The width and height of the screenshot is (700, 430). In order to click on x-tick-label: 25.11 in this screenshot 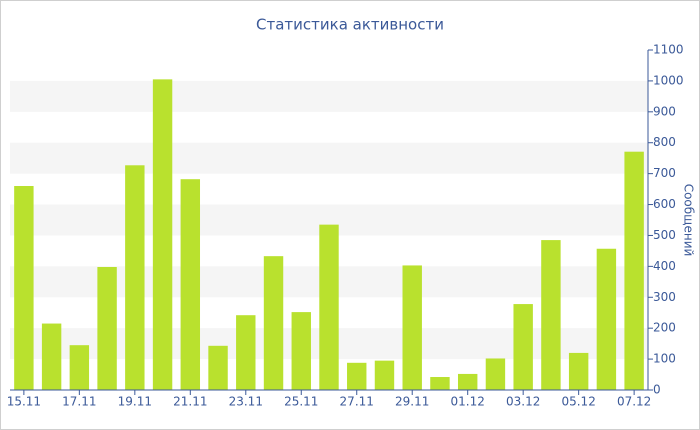, I will do `click(301, 402)`.